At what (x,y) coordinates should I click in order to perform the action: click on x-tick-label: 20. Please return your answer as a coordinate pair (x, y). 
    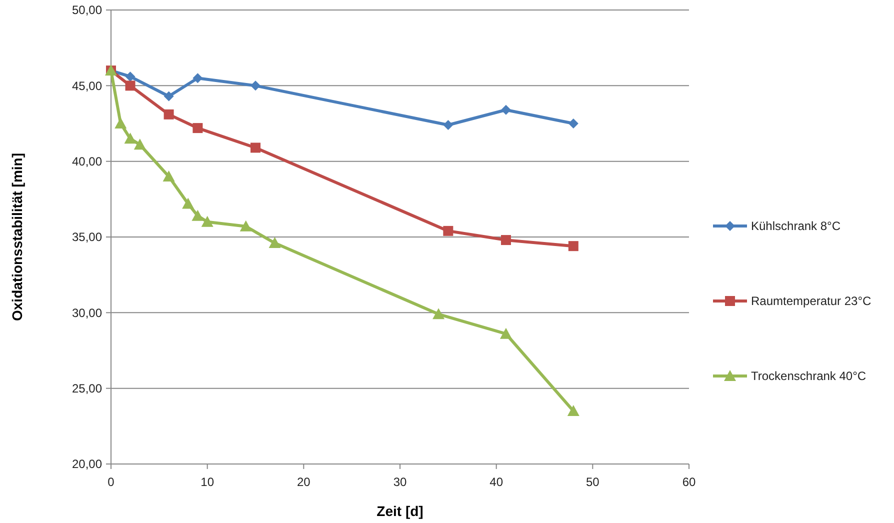
    Looking at the image, I should click on (303, 482).